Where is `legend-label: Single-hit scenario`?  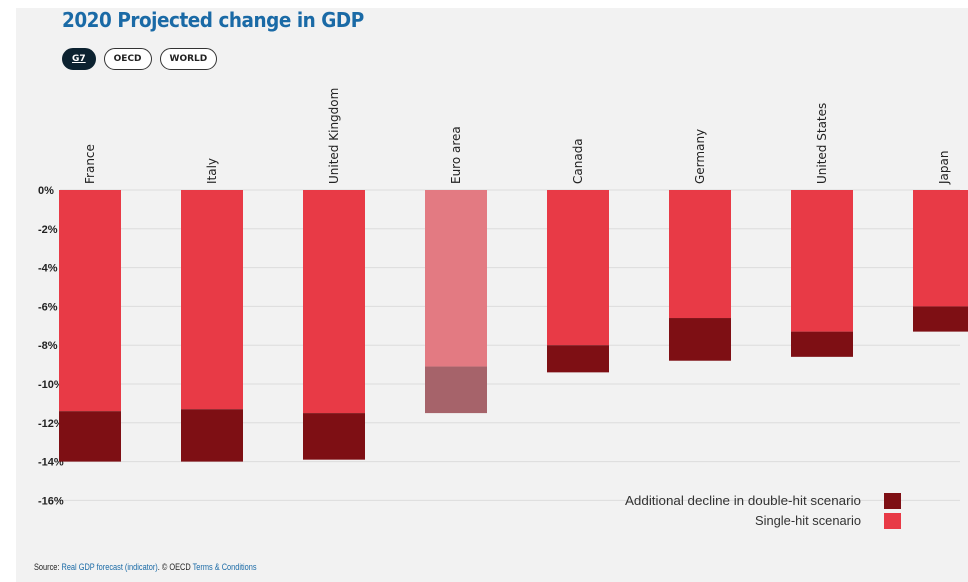 legend-label: Single-hit scenario is located at coordinates (808, 520).